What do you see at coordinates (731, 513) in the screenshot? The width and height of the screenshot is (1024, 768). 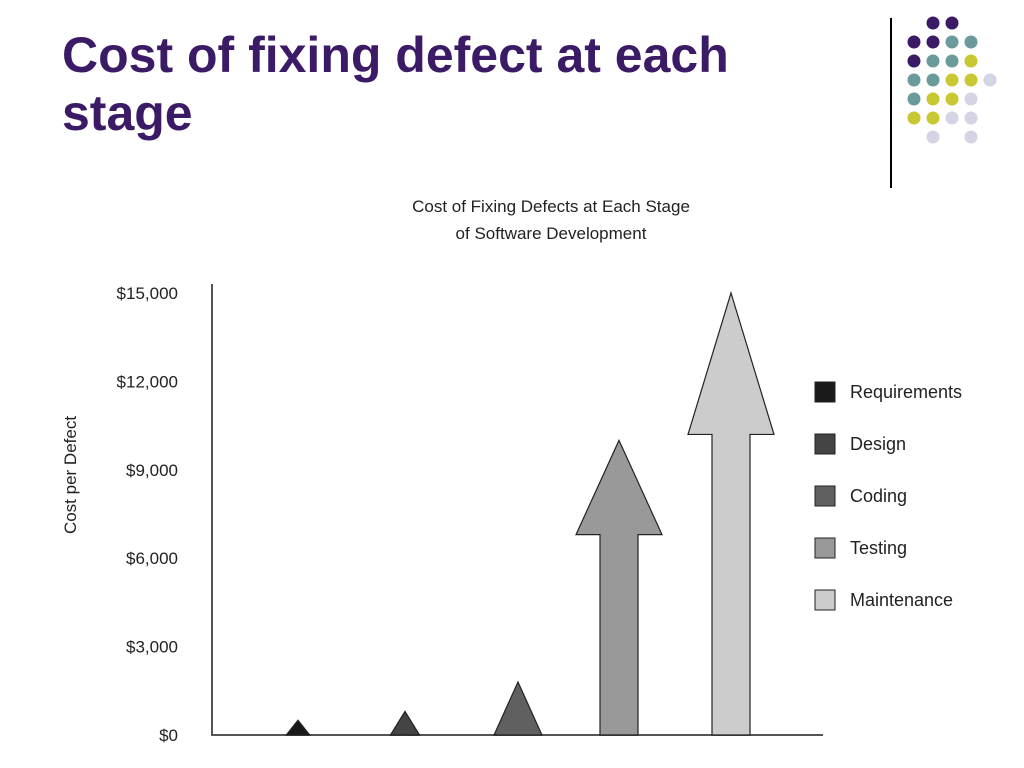 I see `arrow-mark-maintenance` at bounding box center [731, 513].